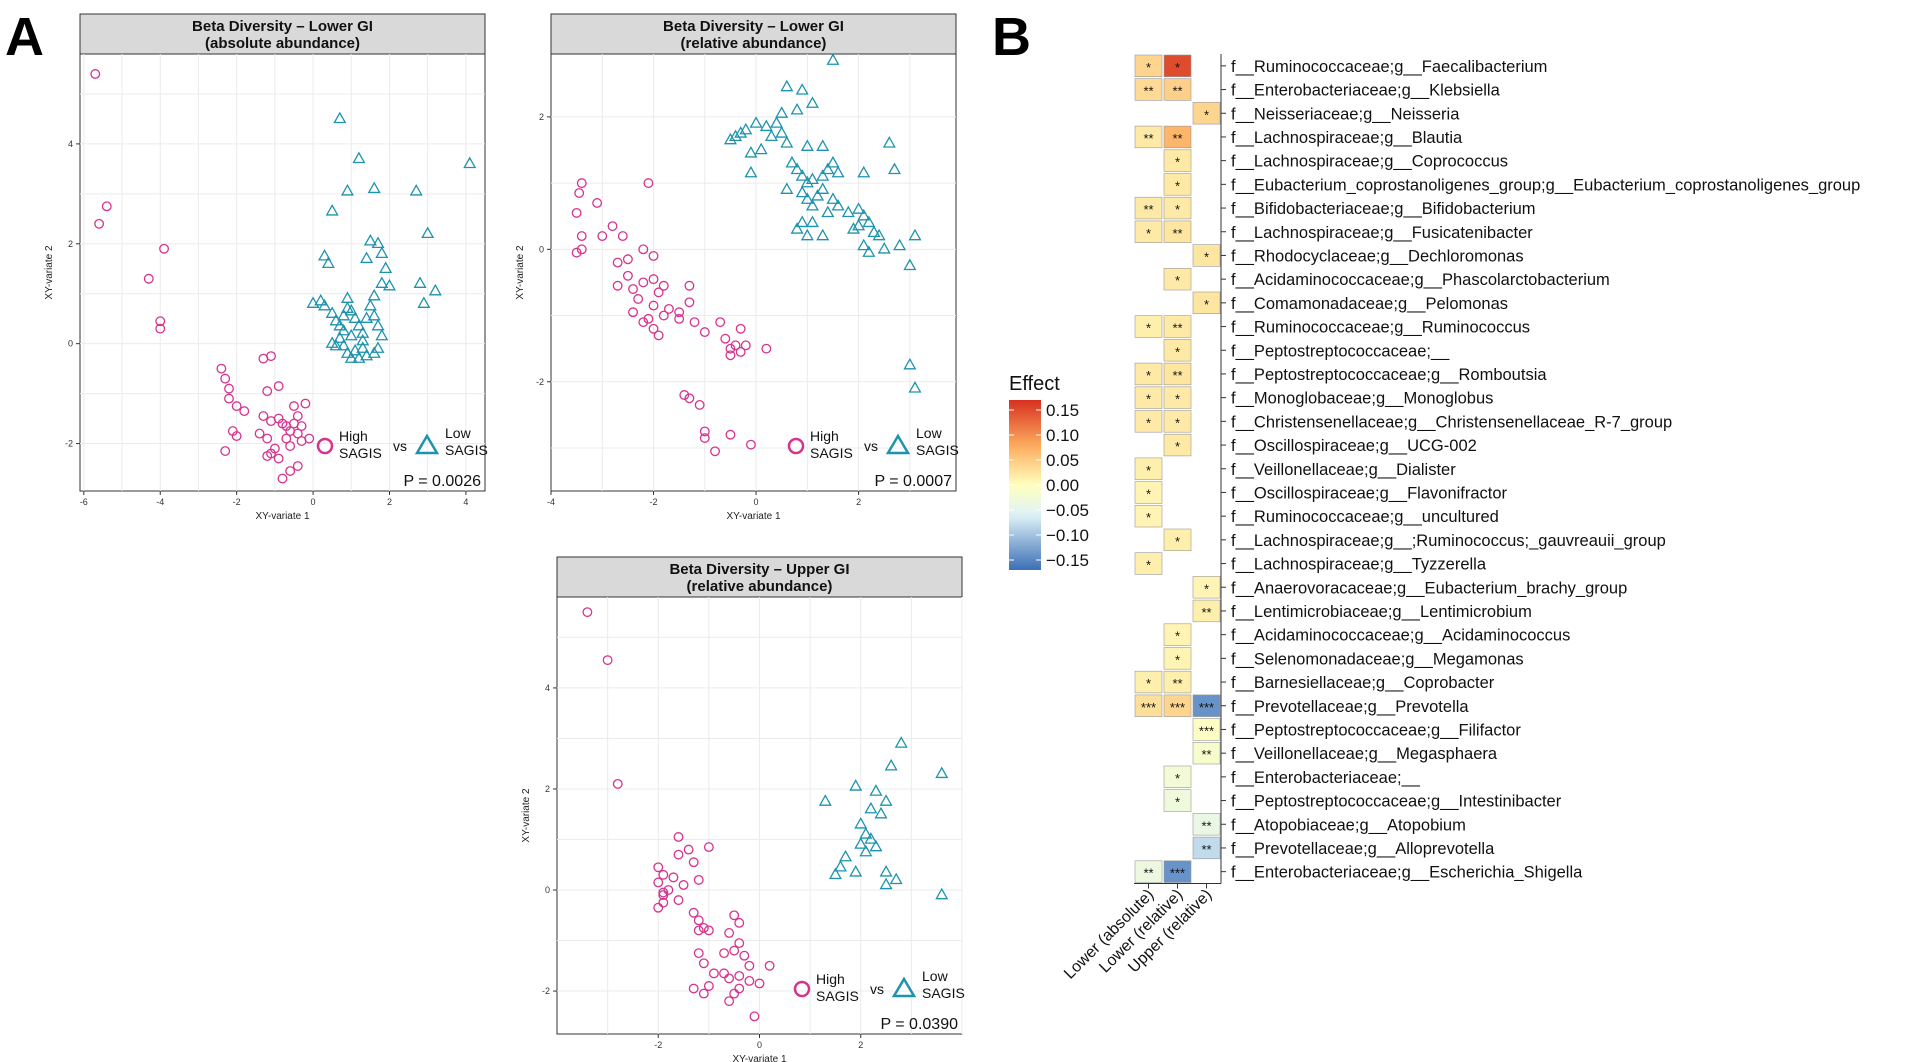 Image resolution: width=1908 pixels, height=1062 pixels. Describe the element at coordinates (1364, 754) in the screenshot. I see `taxon-label: f__Veillonellaceae;g__Megasphaera` at that location.